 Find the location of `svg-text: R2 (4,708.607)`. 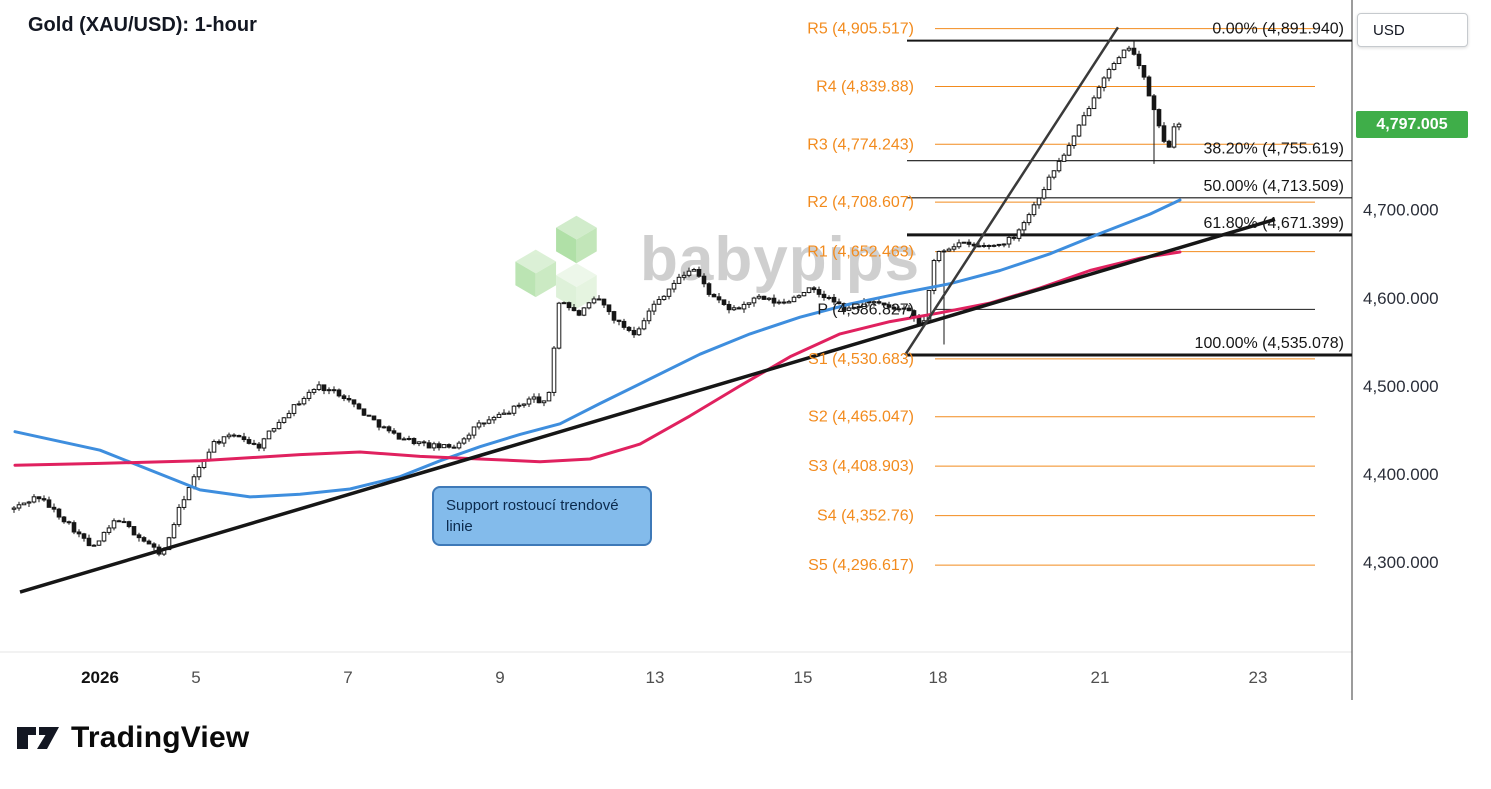

svg-text: R2 (4,708.607) is located at coordinates (860, 202).